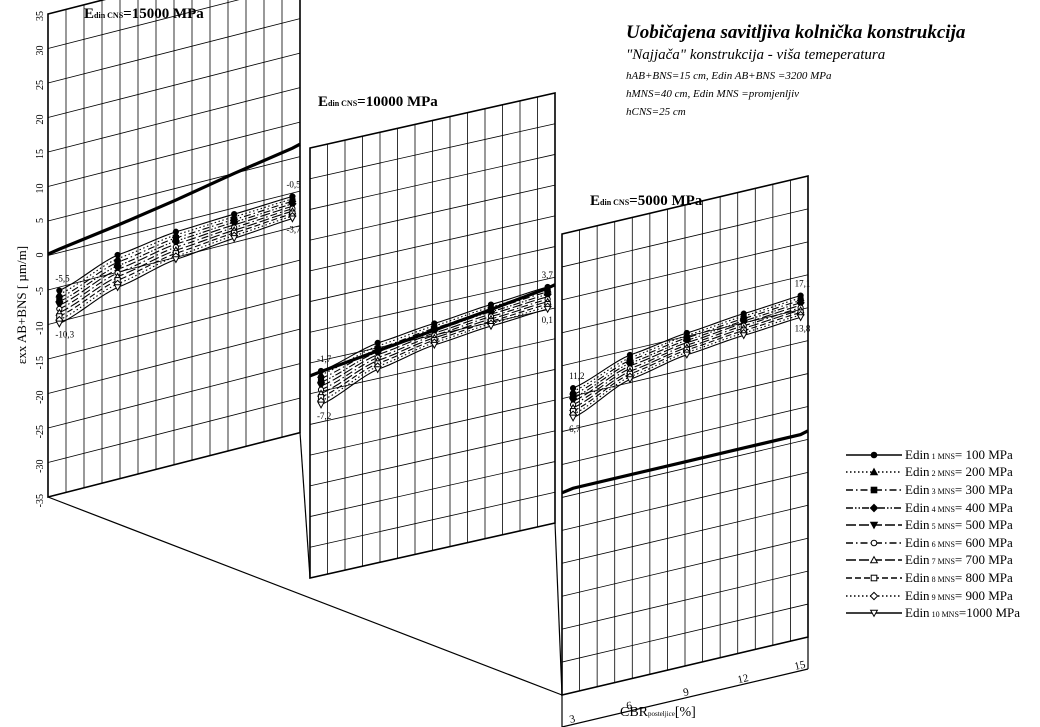  What do you see at coordinates (575, 429) in the screenshot?
I see `label-start-bottom: 6,7` at bounding box center [575, 429].